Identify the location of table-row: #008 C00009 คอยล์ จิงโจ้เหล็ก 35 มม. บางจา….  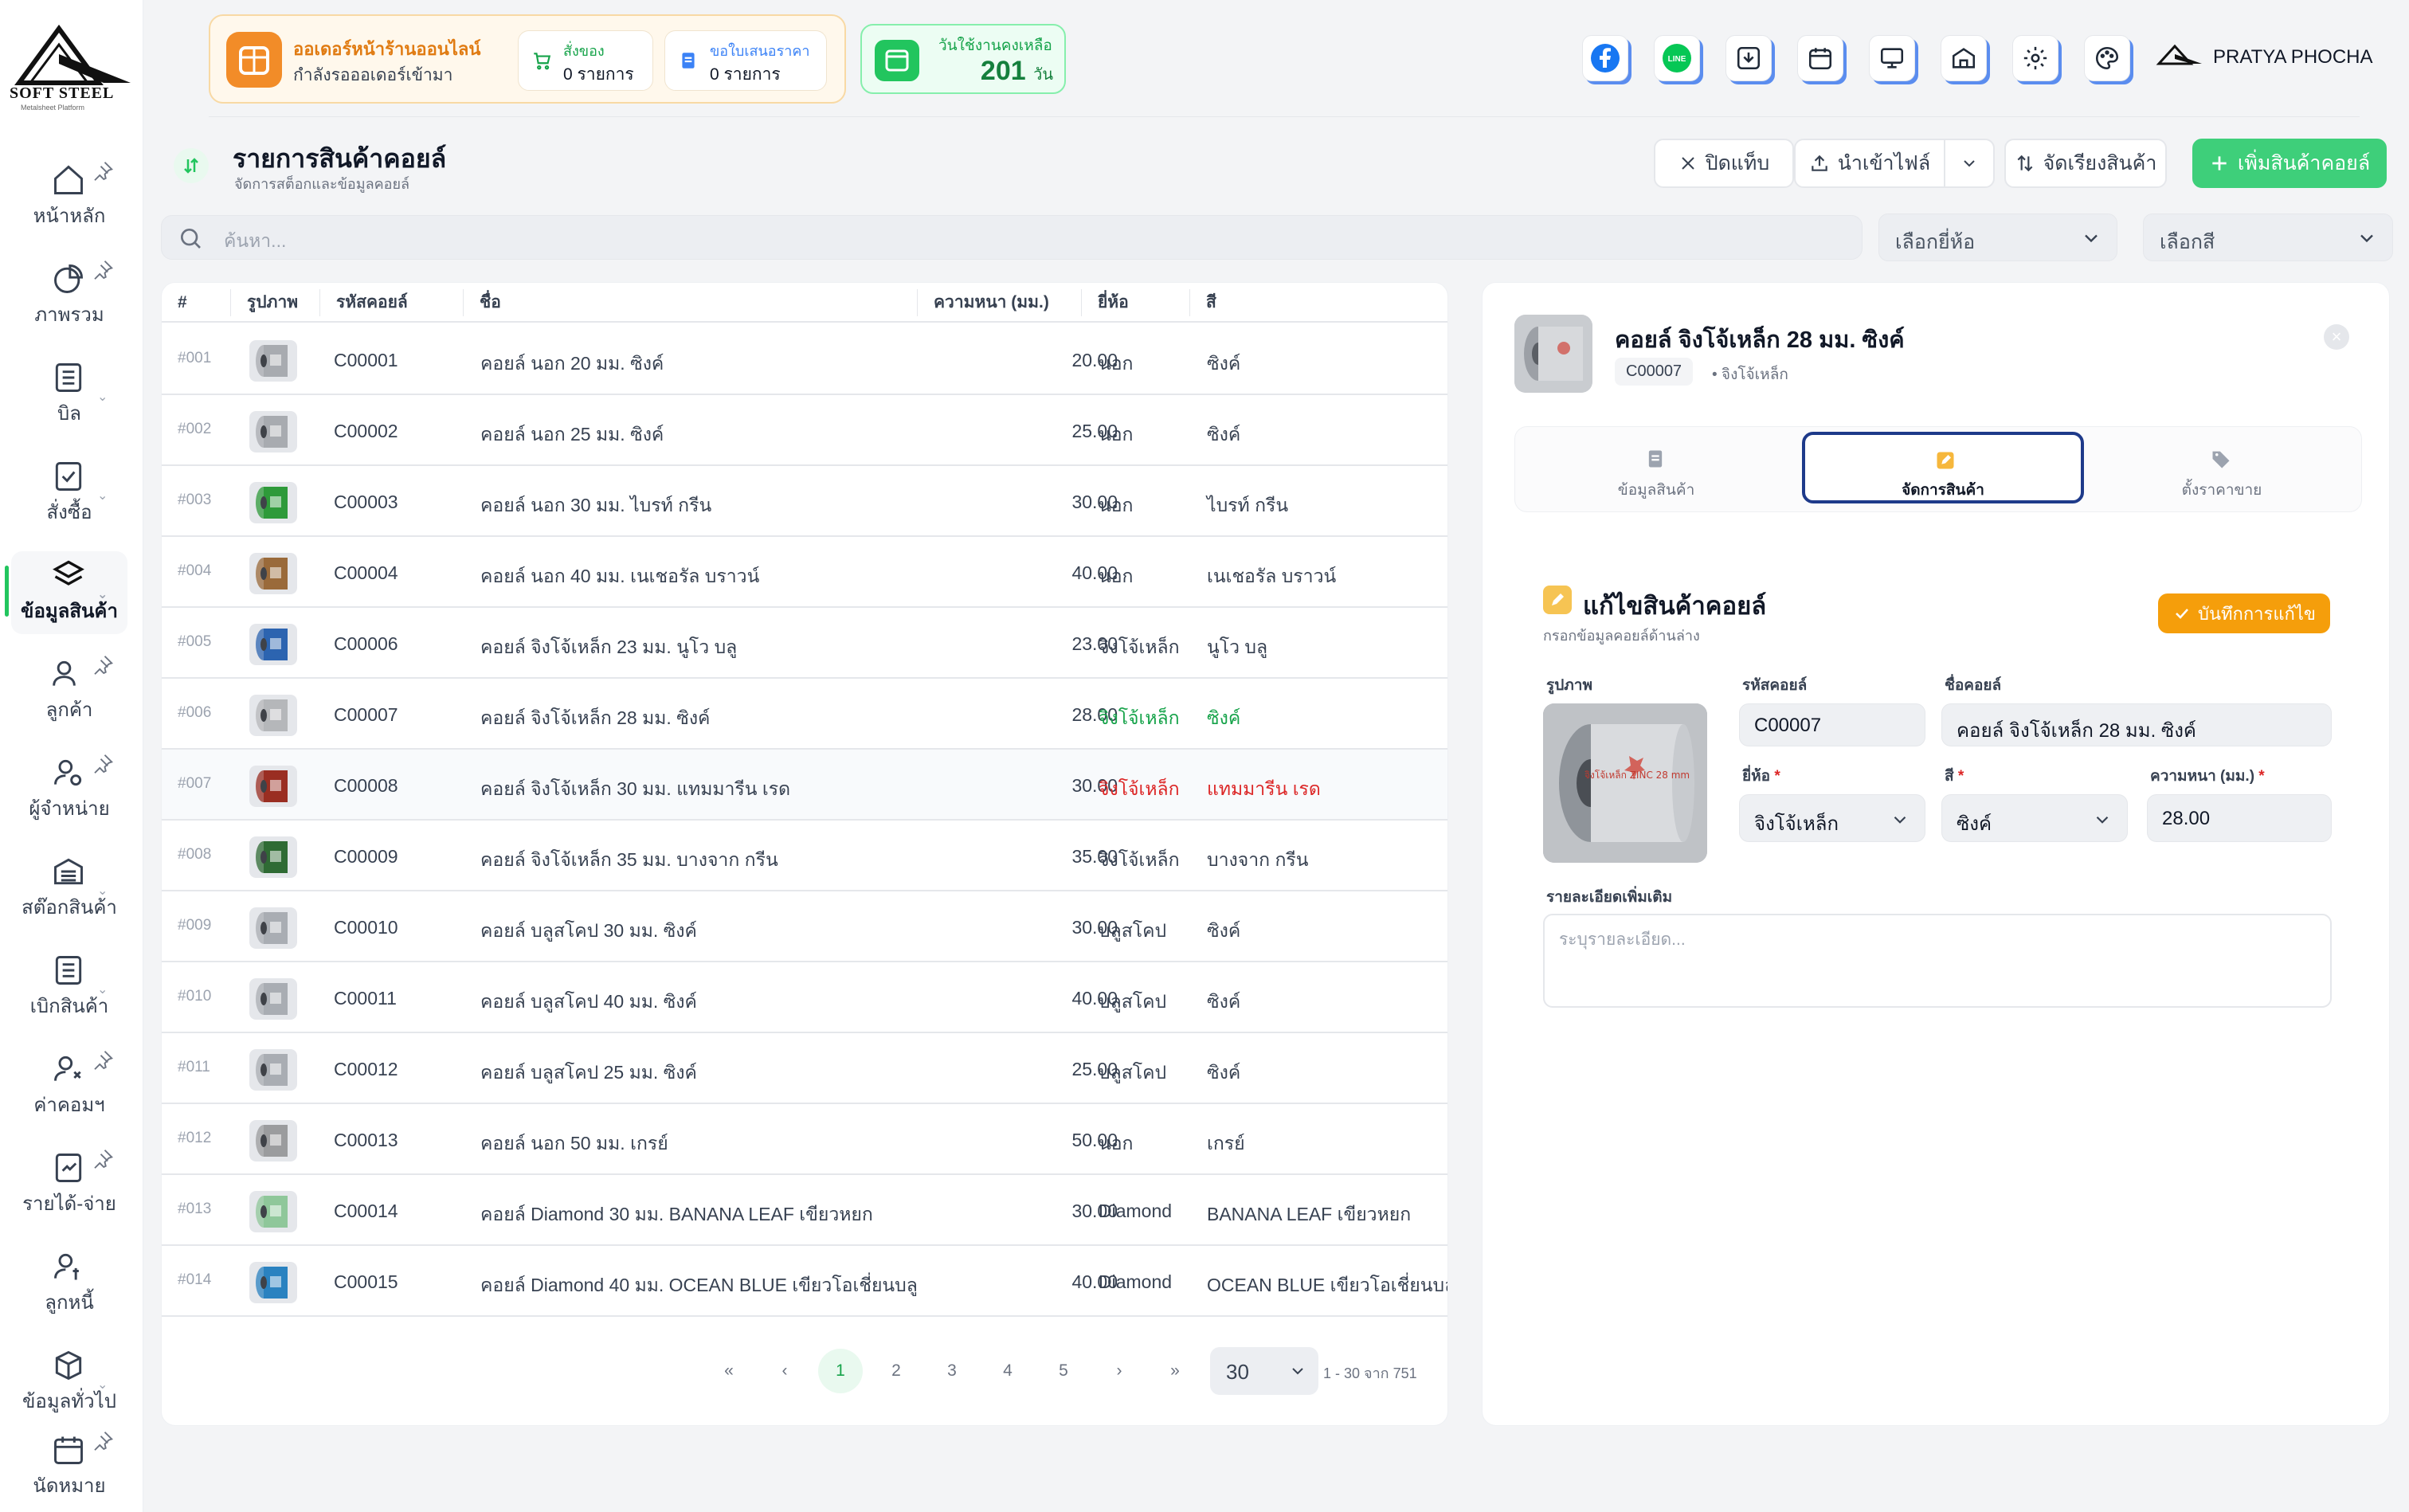
(804, 856).